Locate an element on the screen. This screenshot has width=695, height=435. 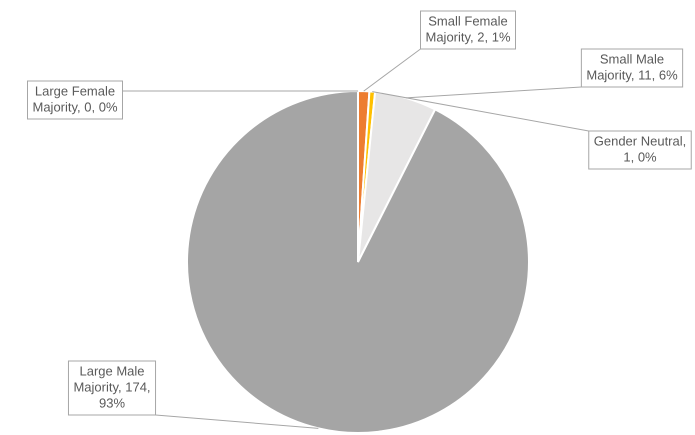
slice-label: Gender Neutral, 1, 0% is located at coordinates (640, 149).